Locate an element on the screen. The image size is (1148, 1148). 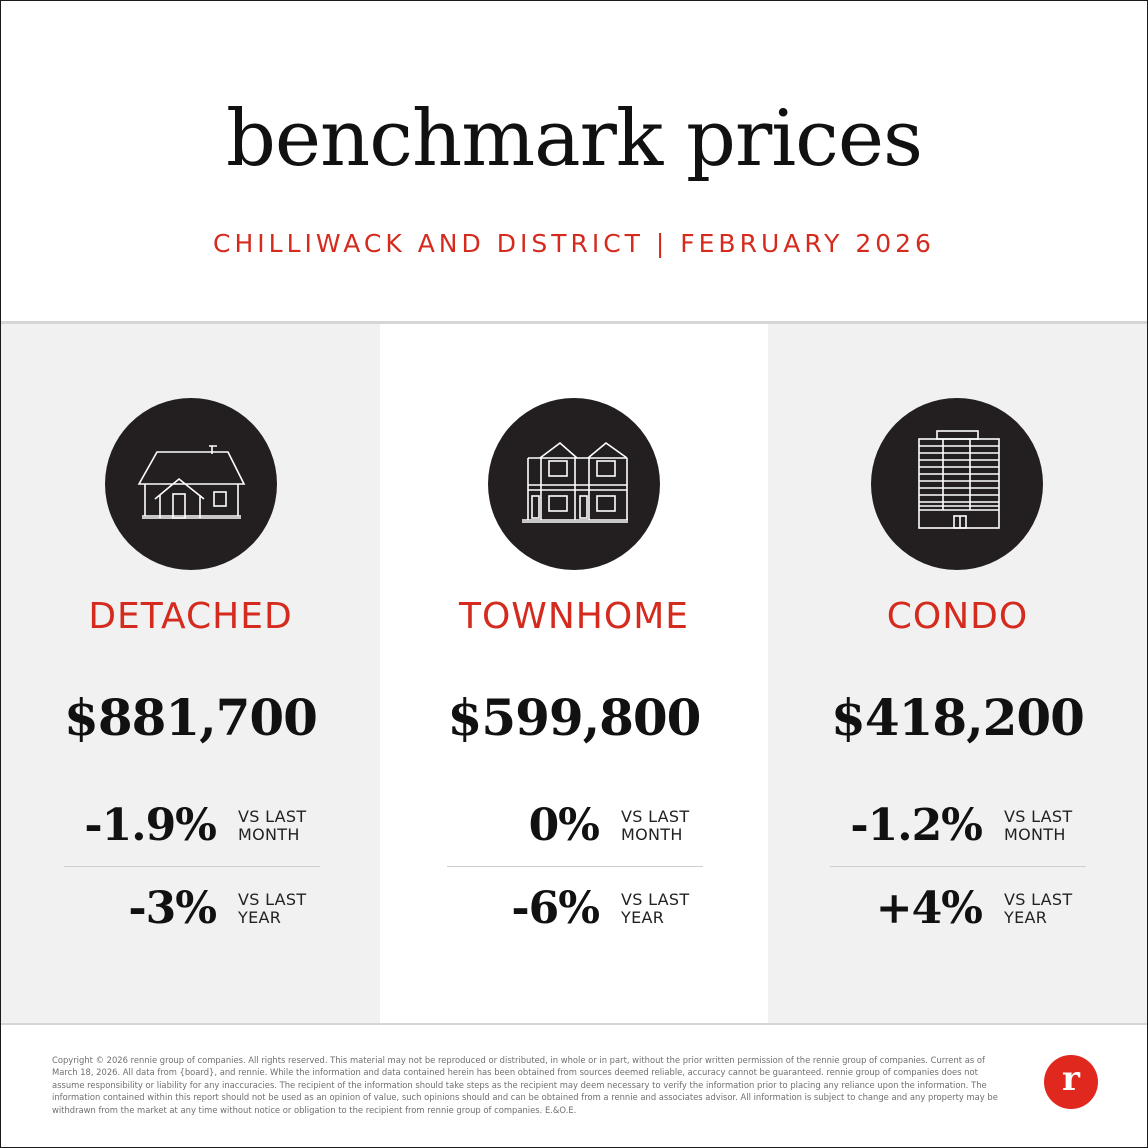
year-change-row: -3% VS LAST YEAR is located at coordinates (192, 909).